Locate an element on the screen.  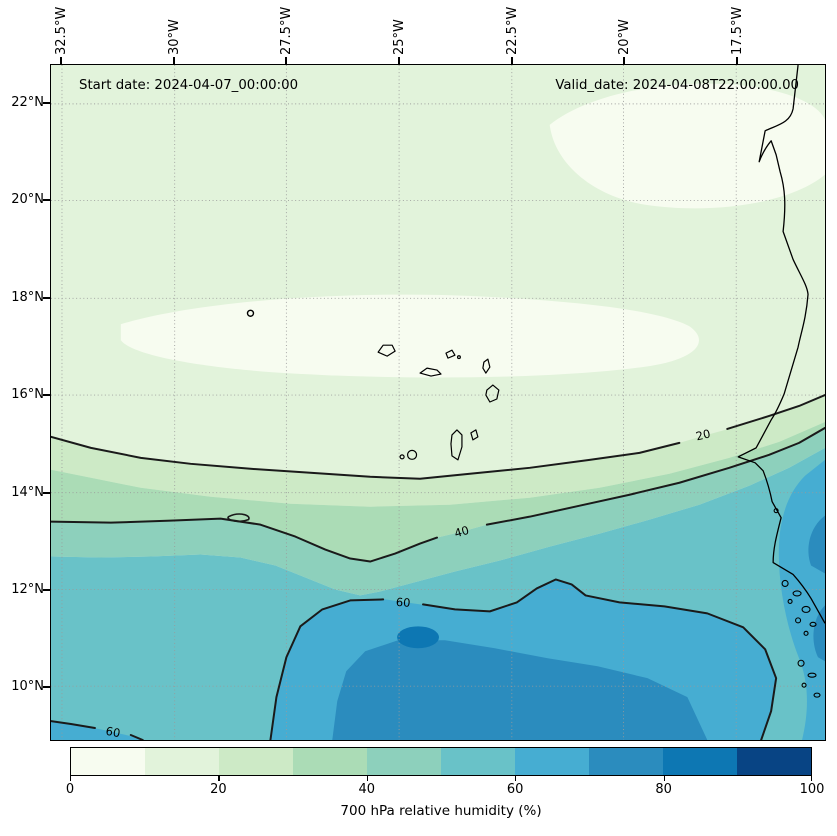
ytick-label-20n: 20°N is located at coordinates (27, 199).